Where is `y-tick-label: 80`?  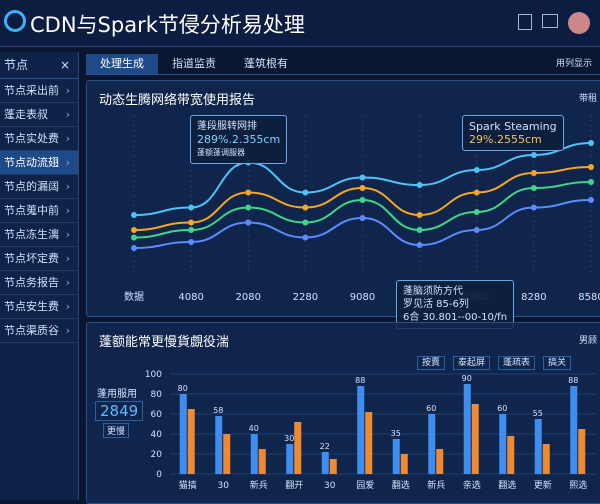 y-tick-label: 80 is located at coordinates (157, 395).